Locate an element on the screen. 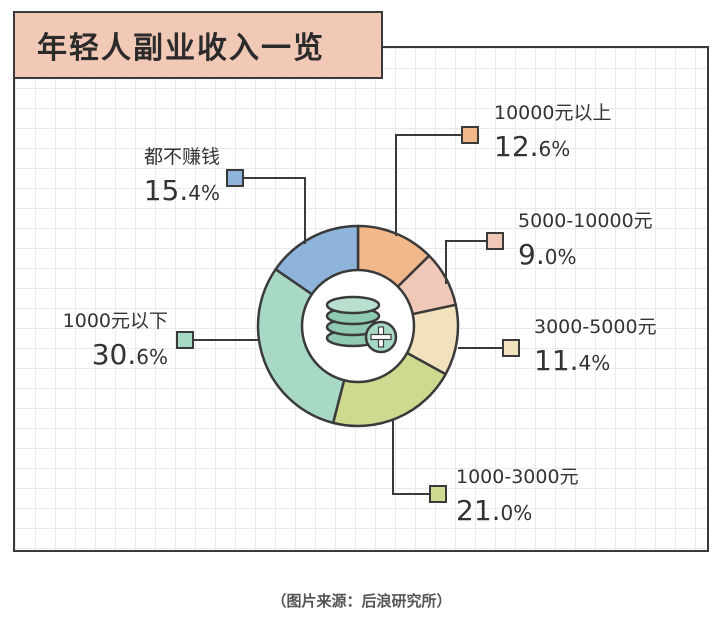 The width and height of the screenshot is (723, 620). slice-label: 10000元以上 is located at coordinates (553, 113).